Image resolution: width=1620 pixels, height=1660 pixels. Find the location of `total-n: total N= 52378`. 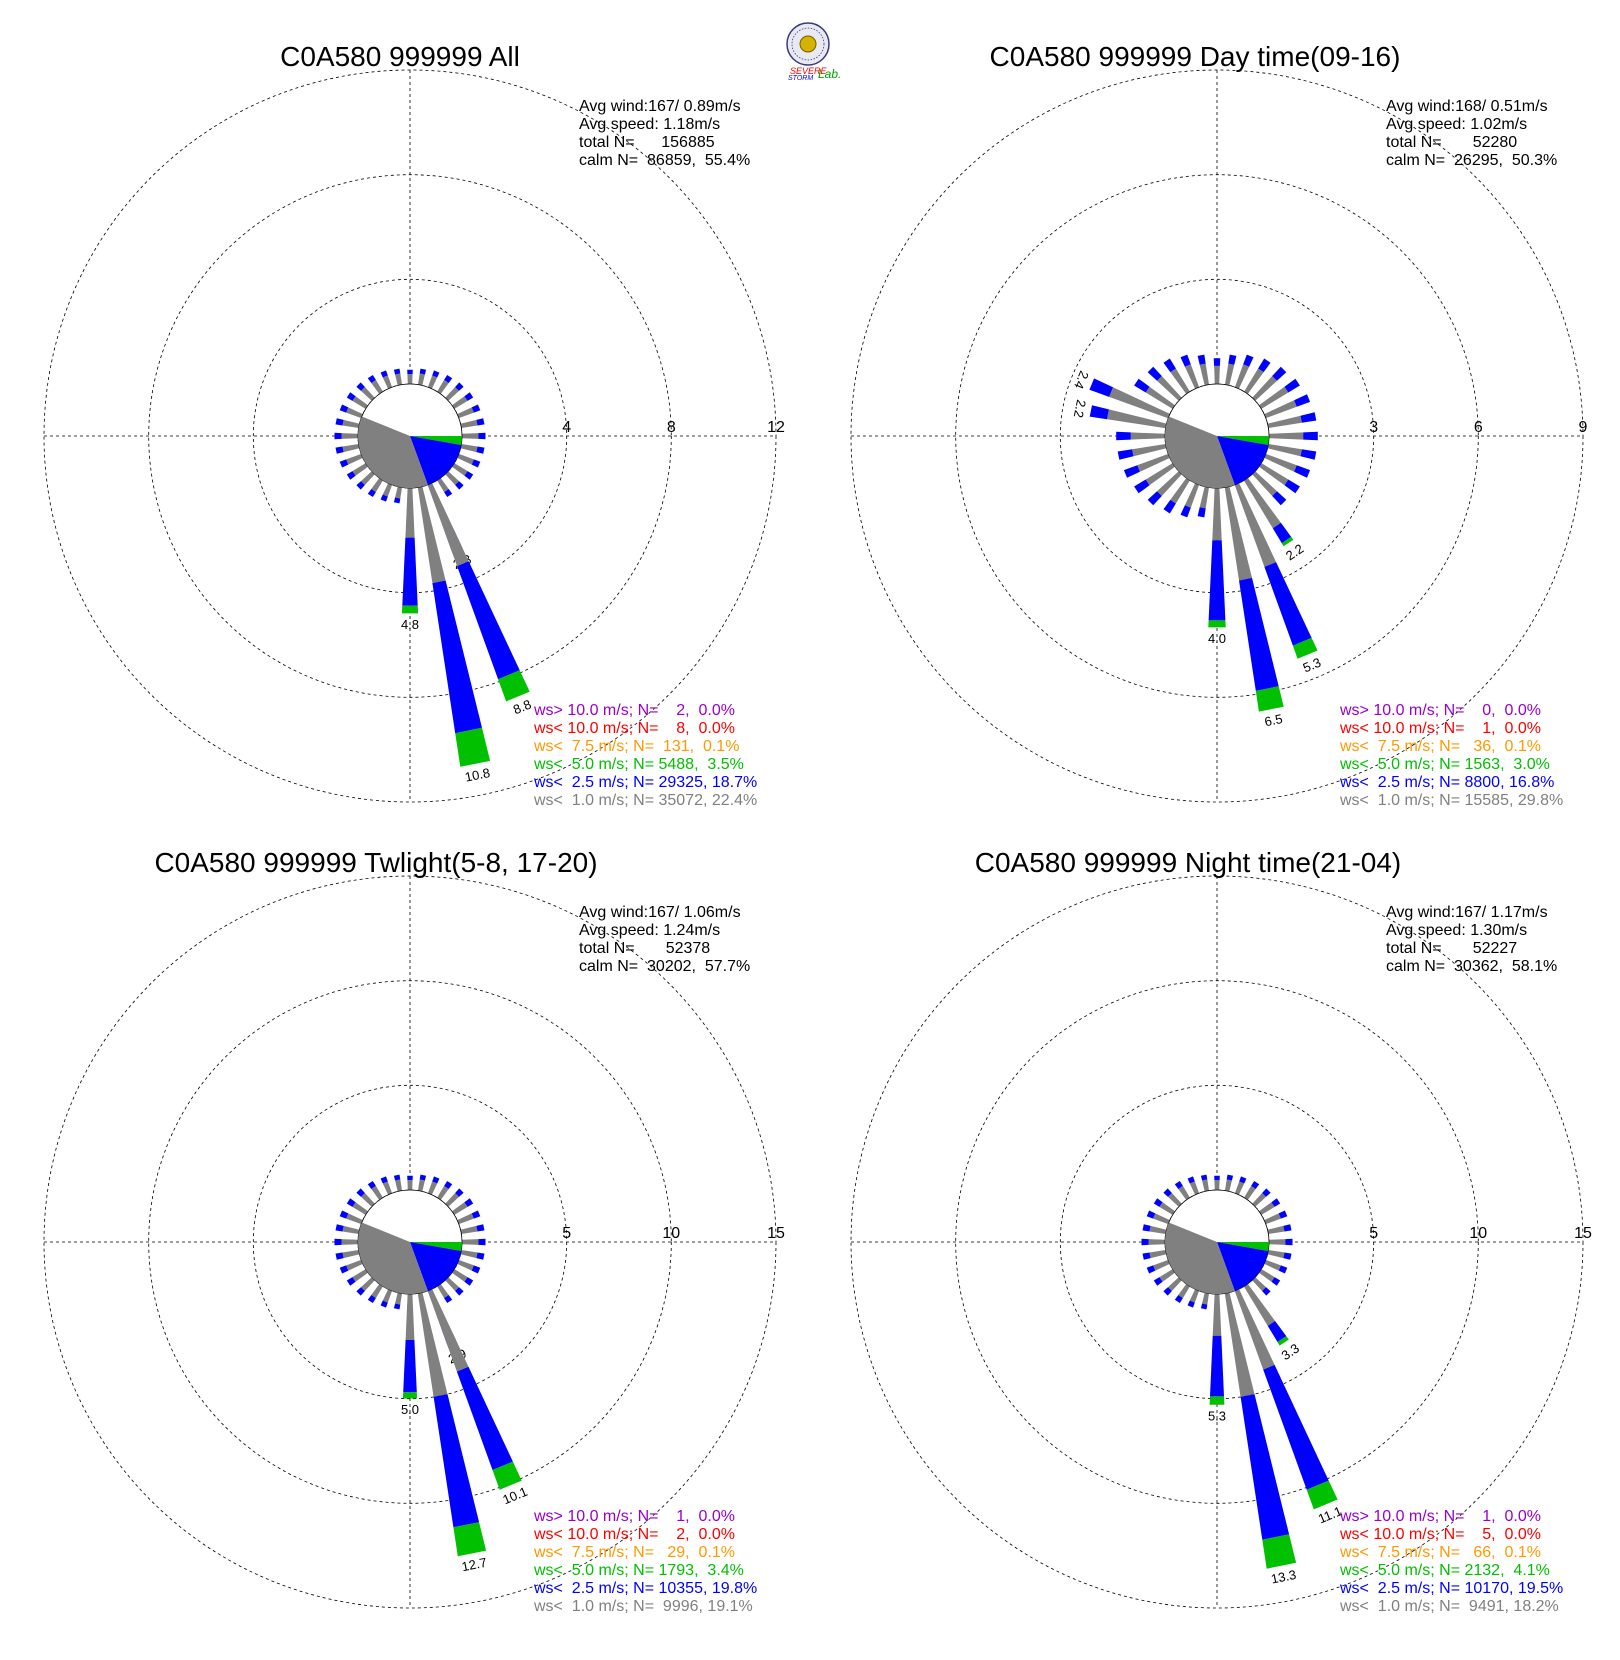

total-n: total N= 52378 is located at coordinates (644, 948).